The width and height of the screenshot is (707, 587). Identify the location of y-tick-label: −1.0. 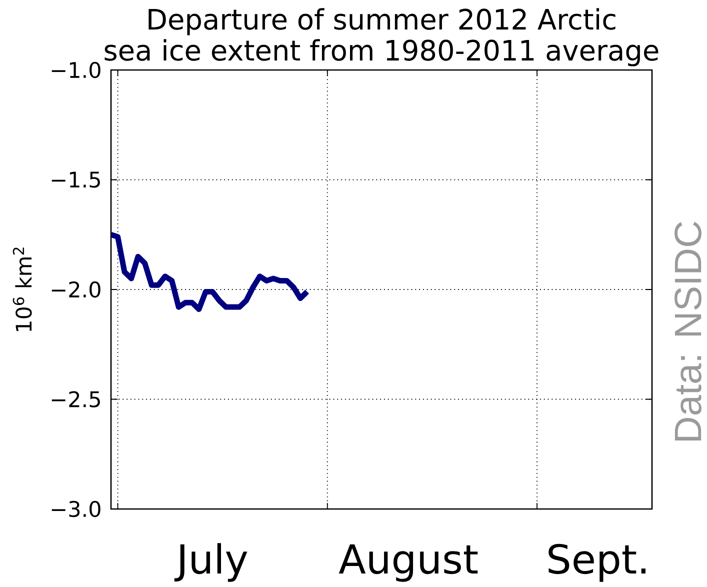
(76, 70).